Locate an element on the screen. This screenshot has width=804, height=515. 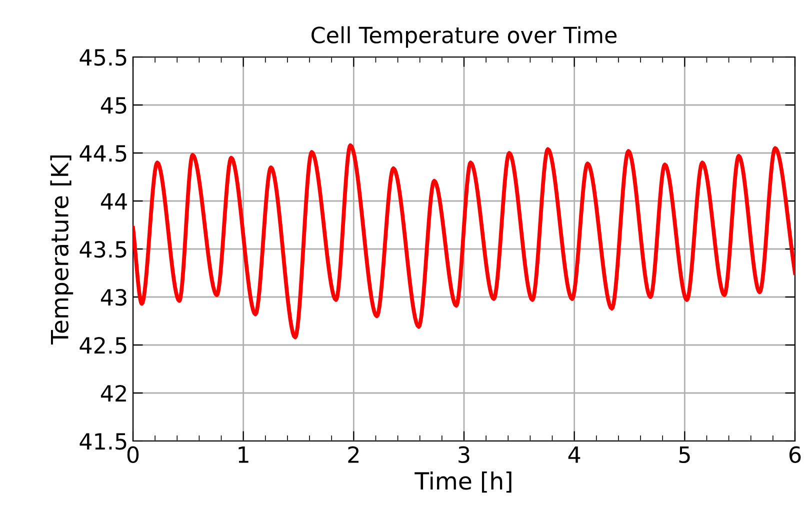
x-tick-label: 4 is located at coordinates (574, 454).